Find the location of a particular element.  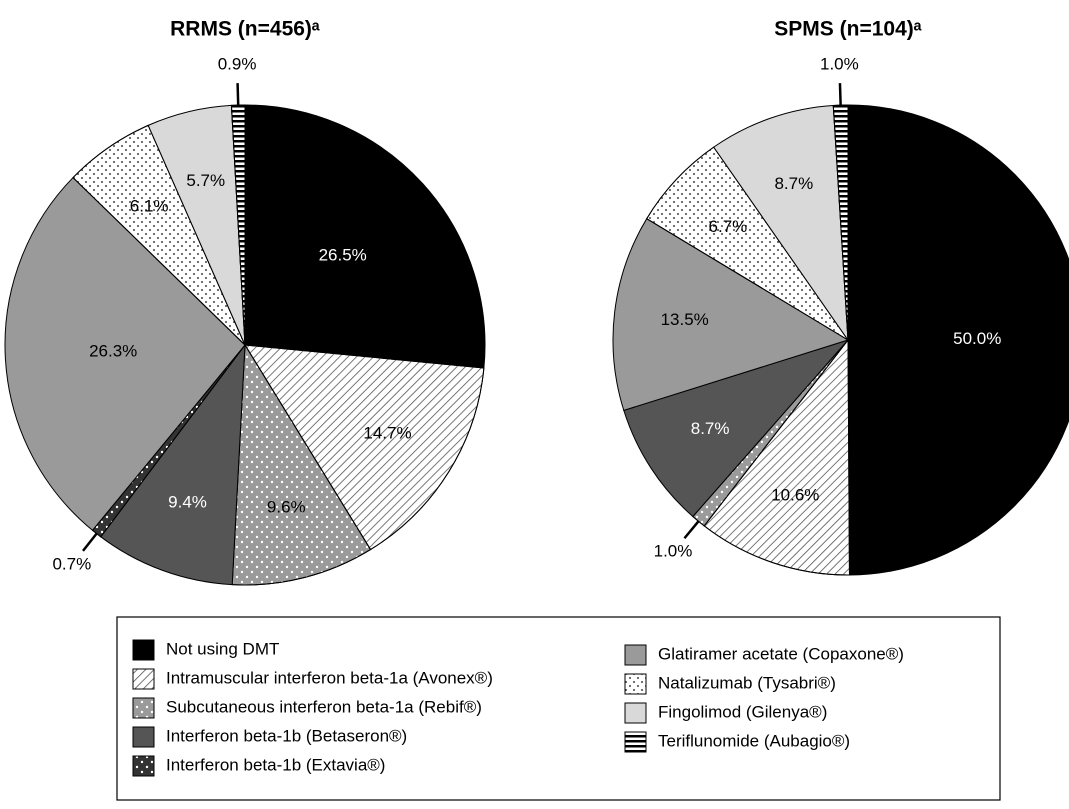

data-label: 0.7% is located at coordinates (71, 564).